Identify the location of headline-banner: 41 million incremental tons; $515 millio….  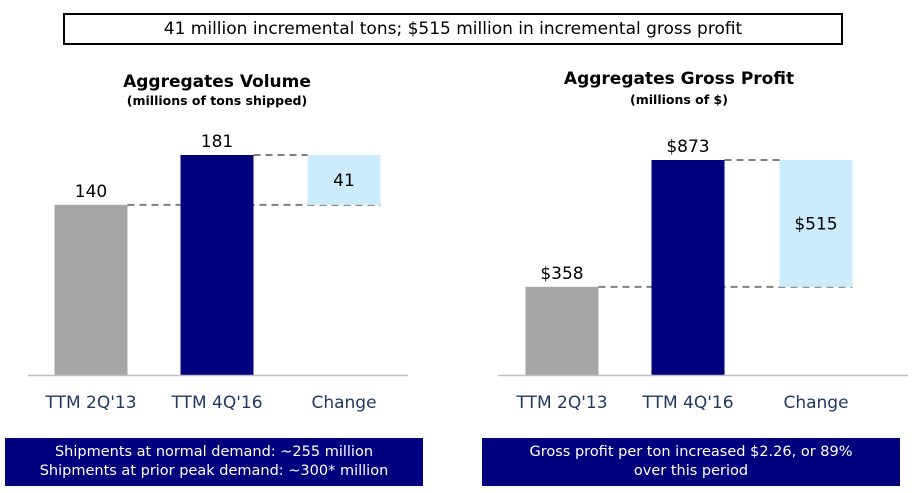
(453, 29).